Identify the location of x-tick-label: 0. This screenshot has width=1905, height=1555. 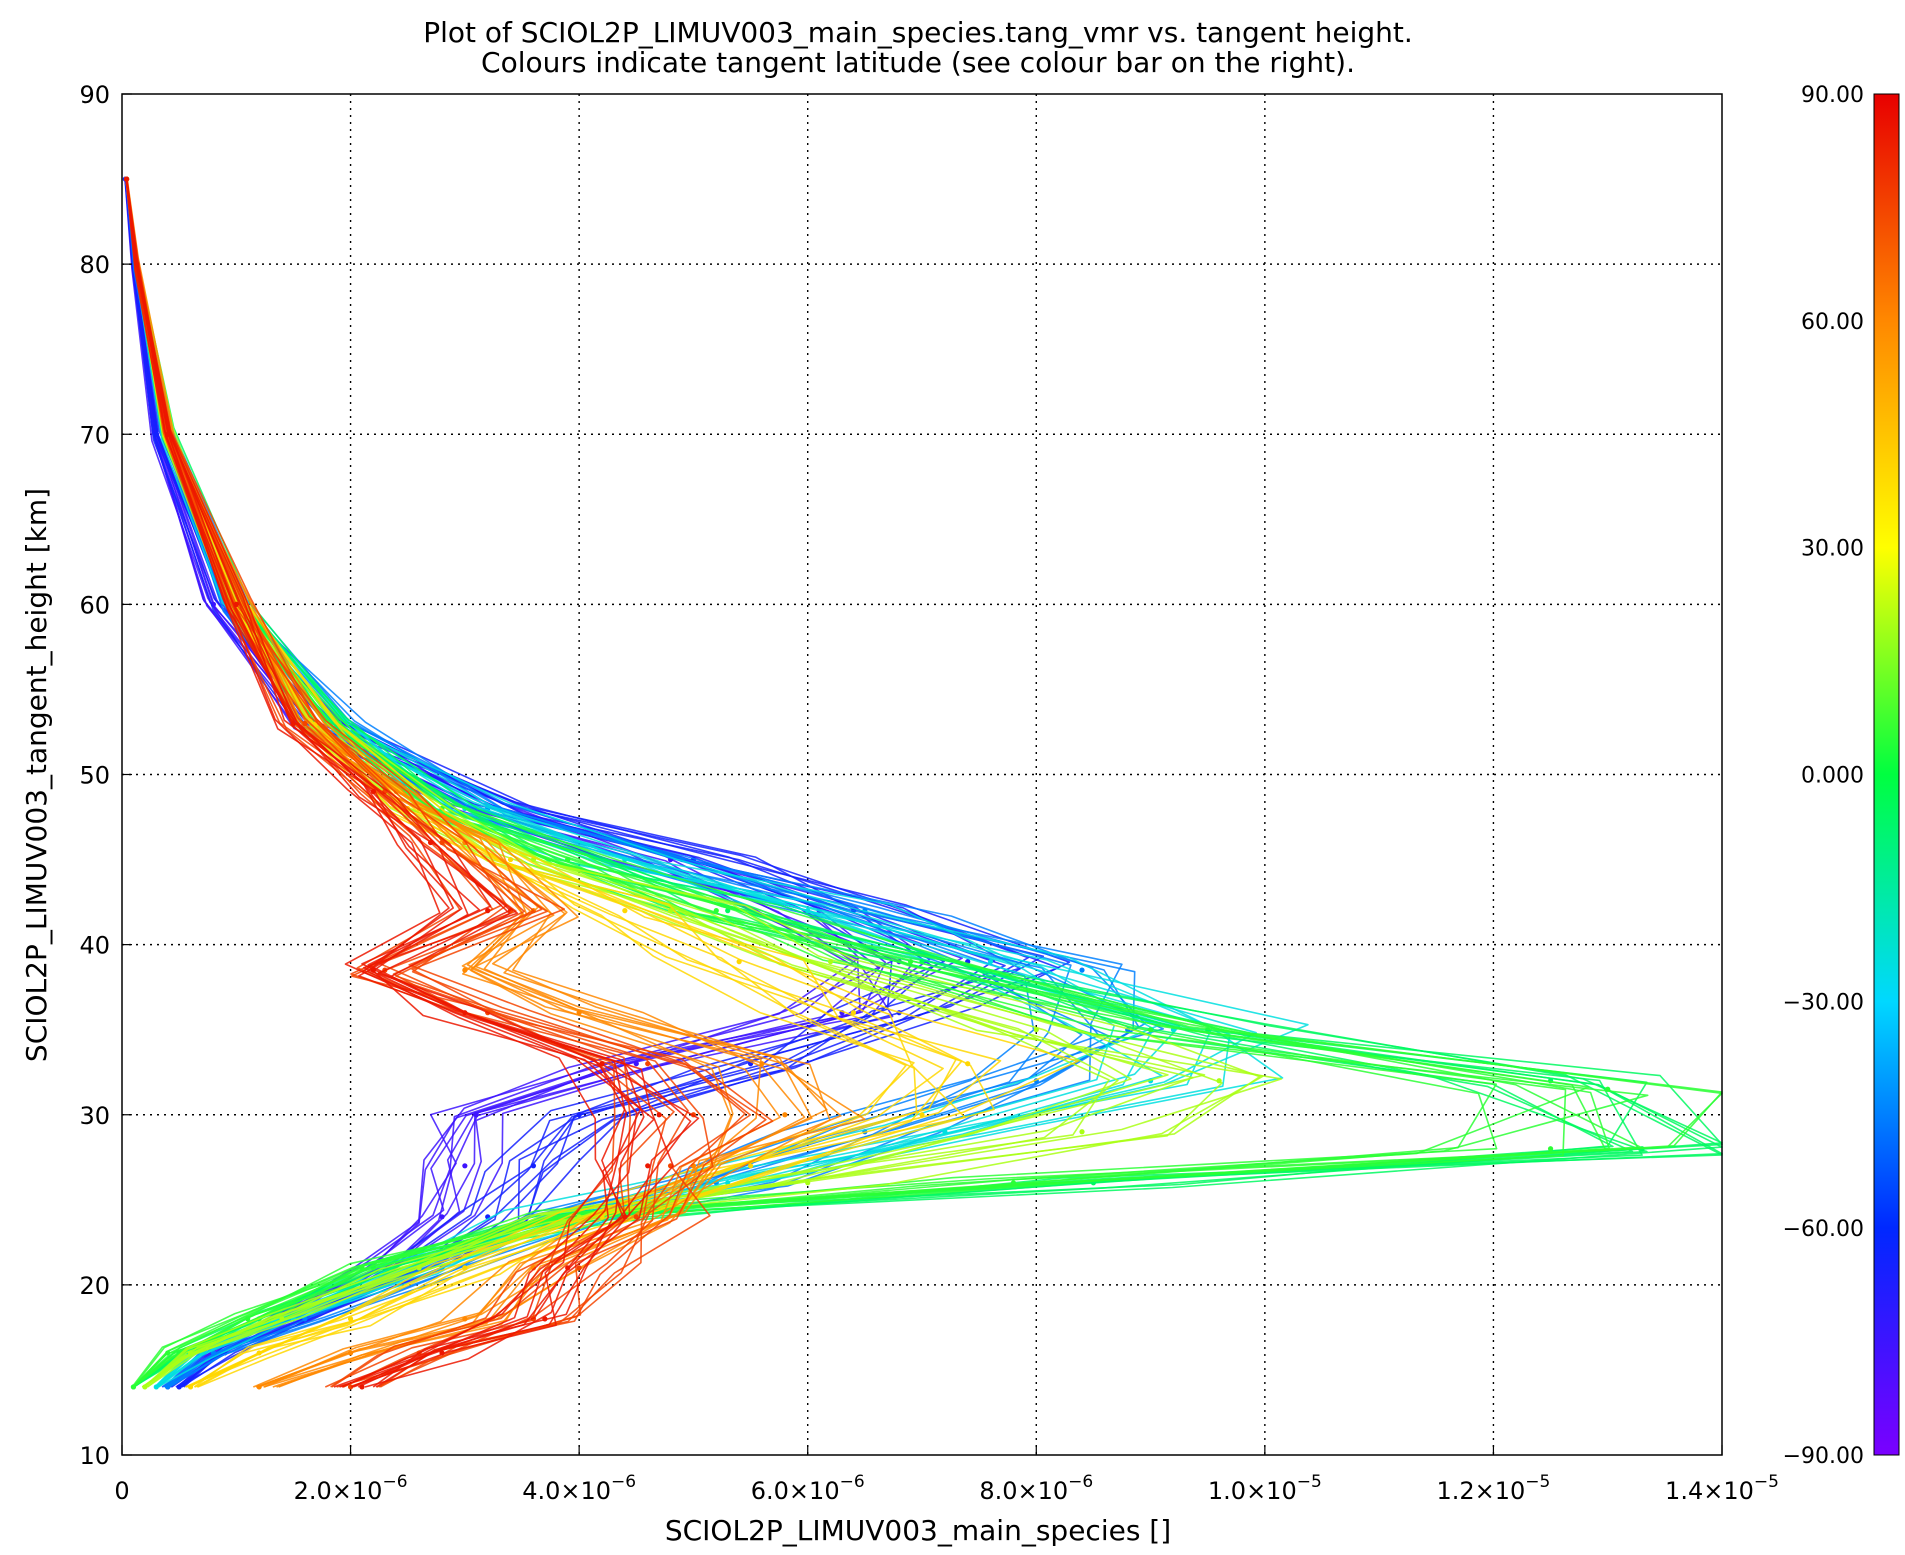
(121, 1491).